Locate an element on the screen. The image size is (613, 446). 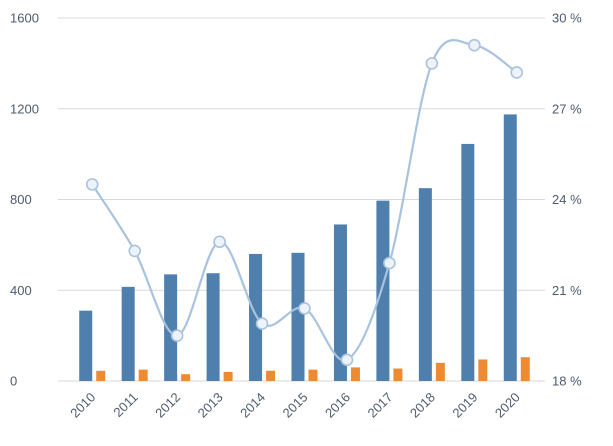
line-marker-2015 is located at coordinates (304, 308).